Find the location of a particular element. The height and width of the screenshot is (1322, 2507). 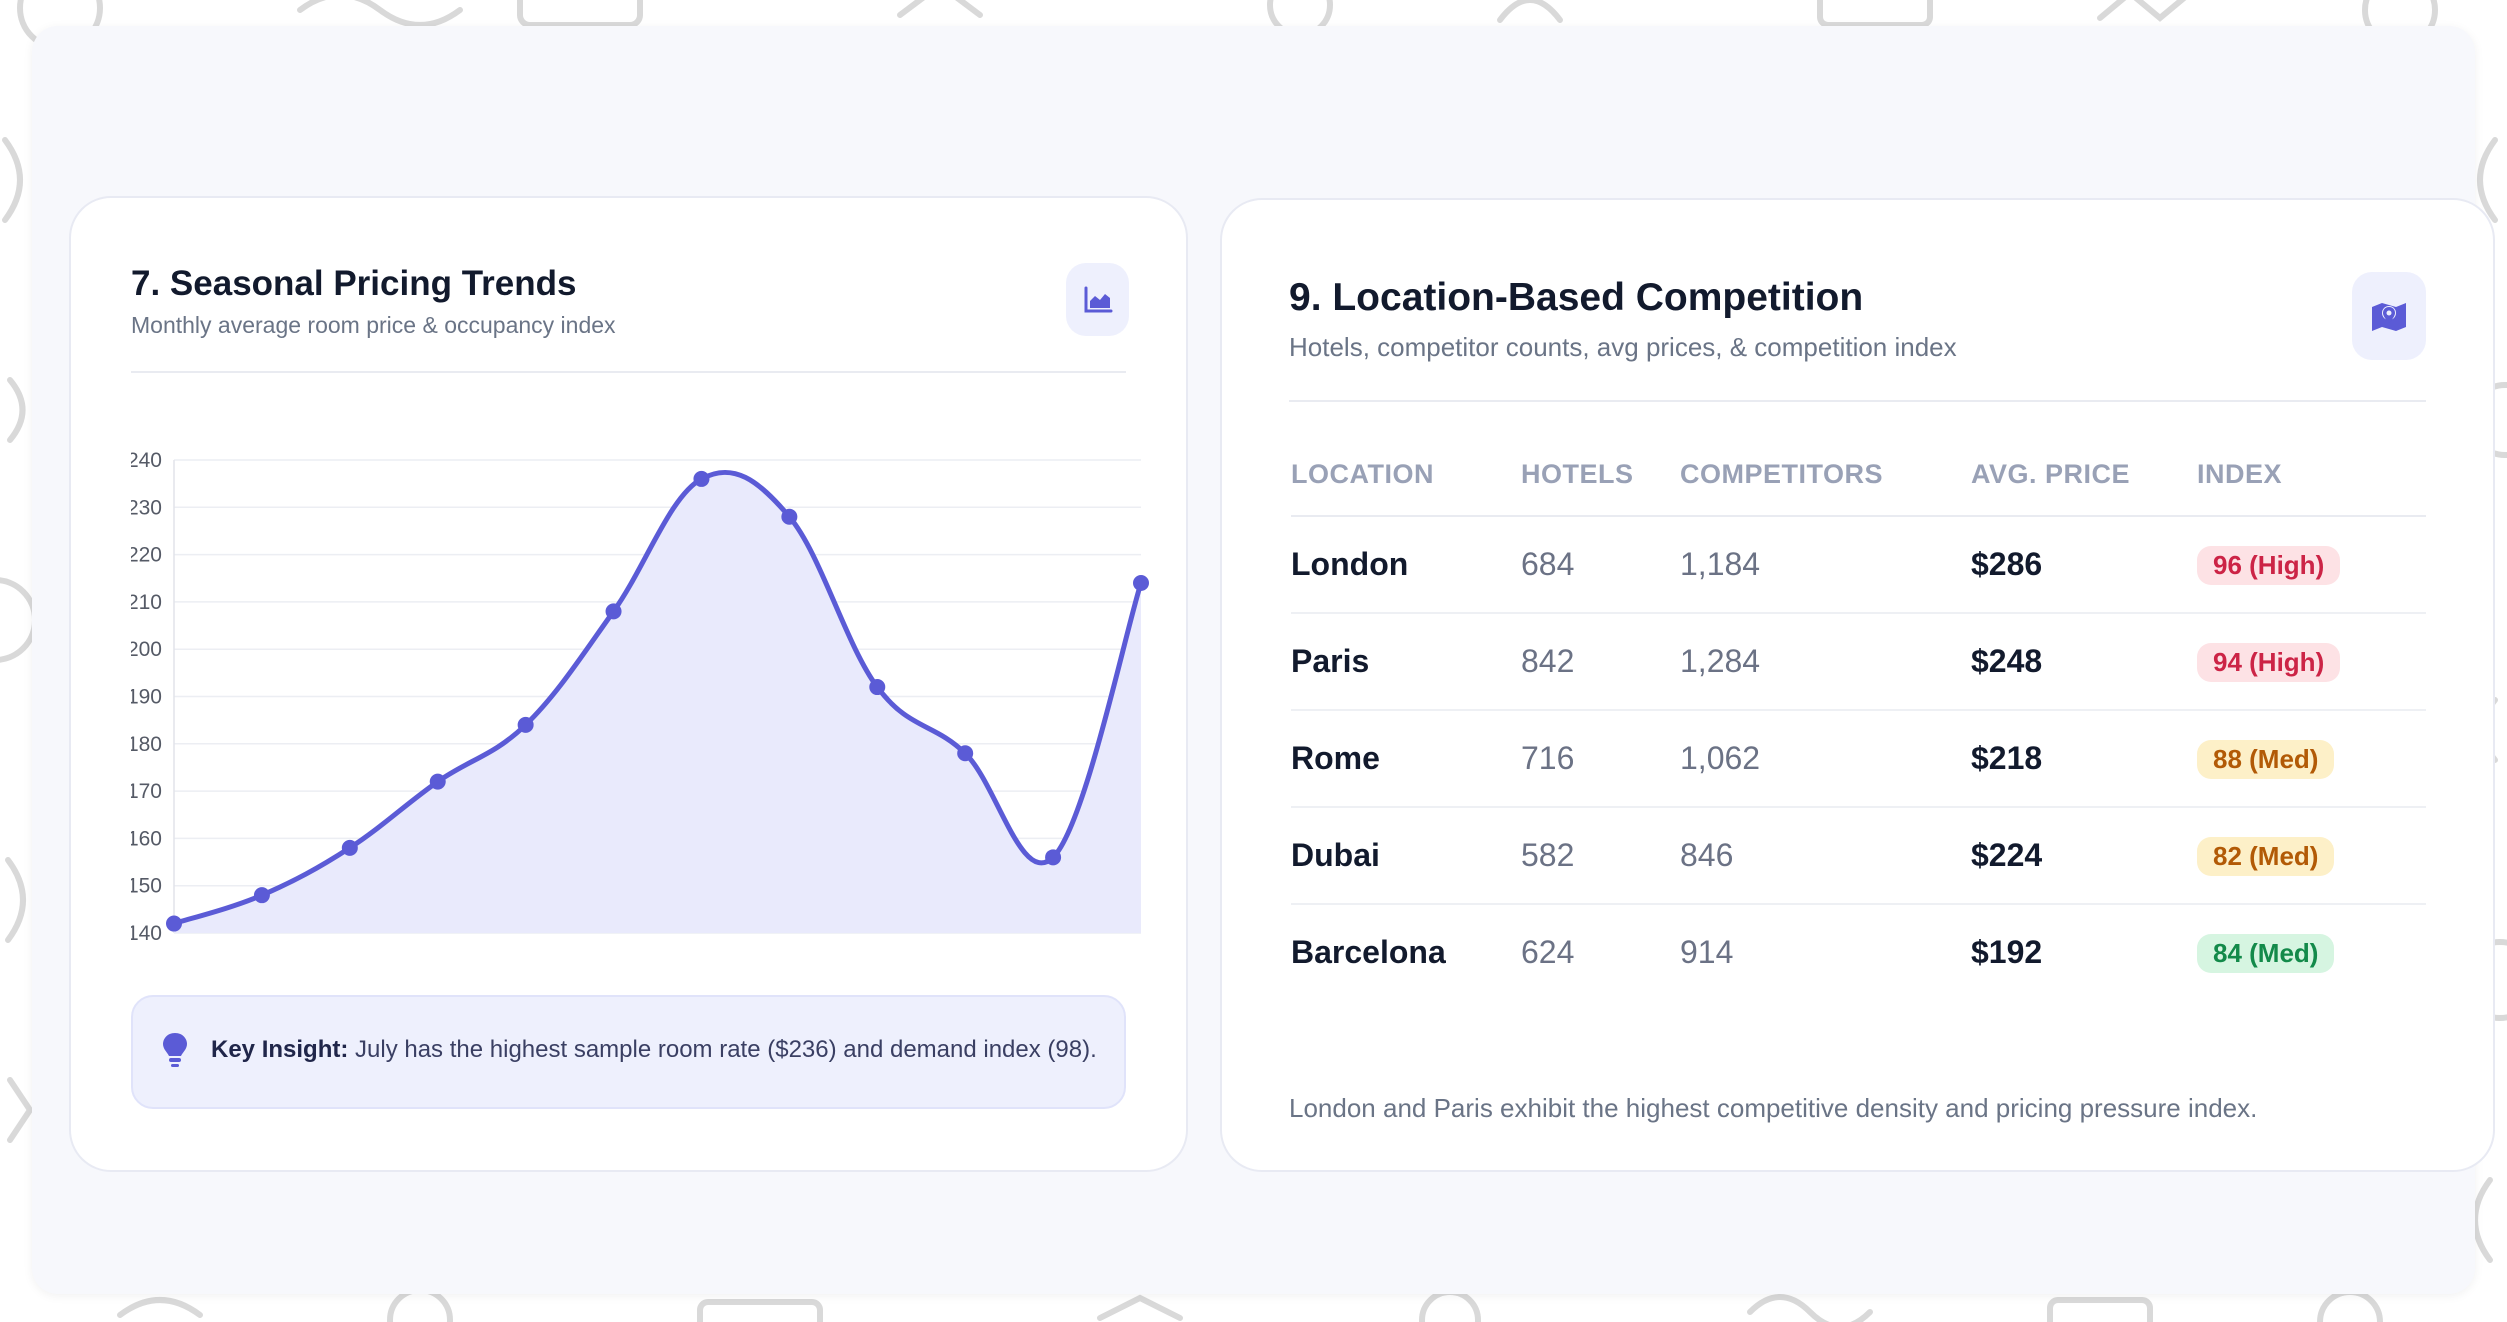

avg-price-cell: $192 is located at coordinates (2007, 952).